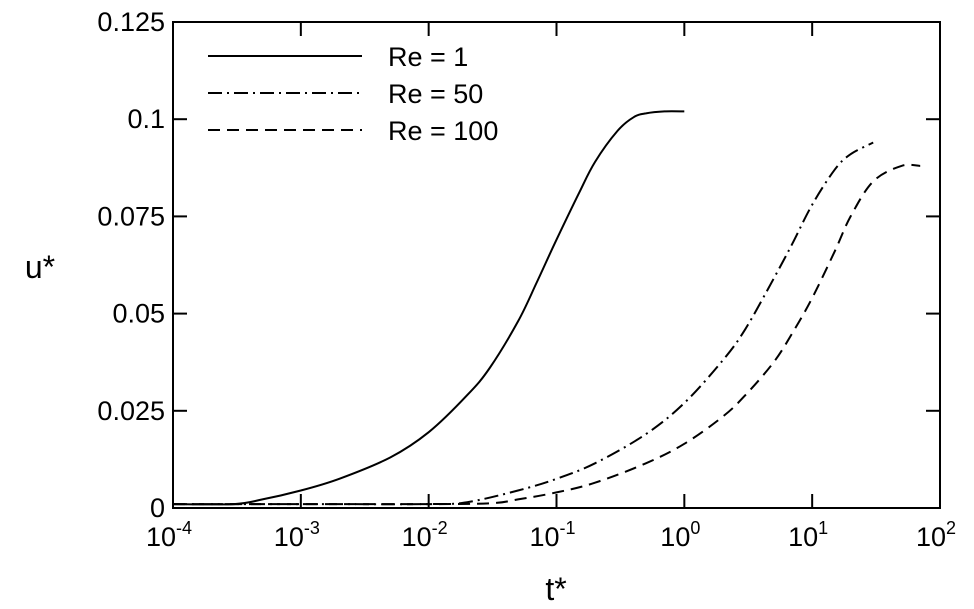  Describe the element at coordinates (435, 94) in the screenshot. I see `legend-label: Re = 50` at that location.